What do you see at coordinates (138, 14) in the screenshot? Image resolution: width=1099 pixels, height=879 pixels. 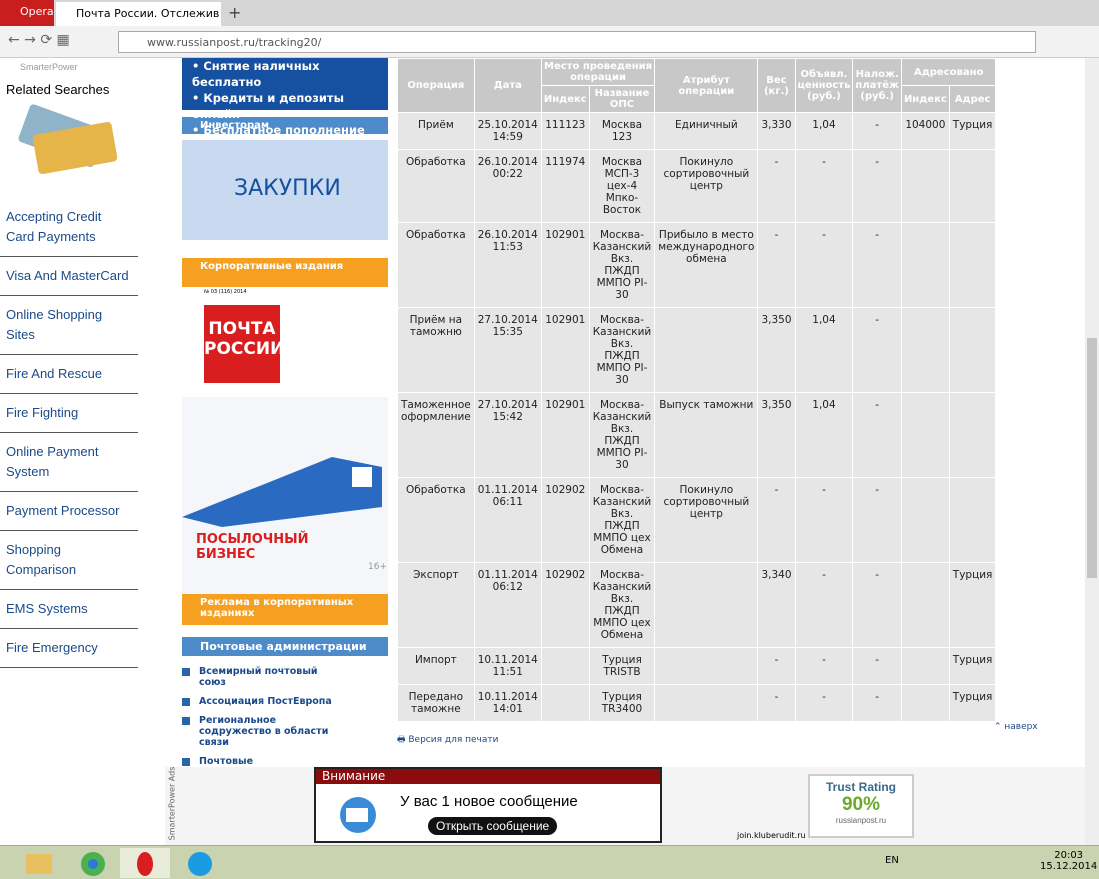 I see `tab: Почта России. Отслежив` at bounding box center [138, 14].